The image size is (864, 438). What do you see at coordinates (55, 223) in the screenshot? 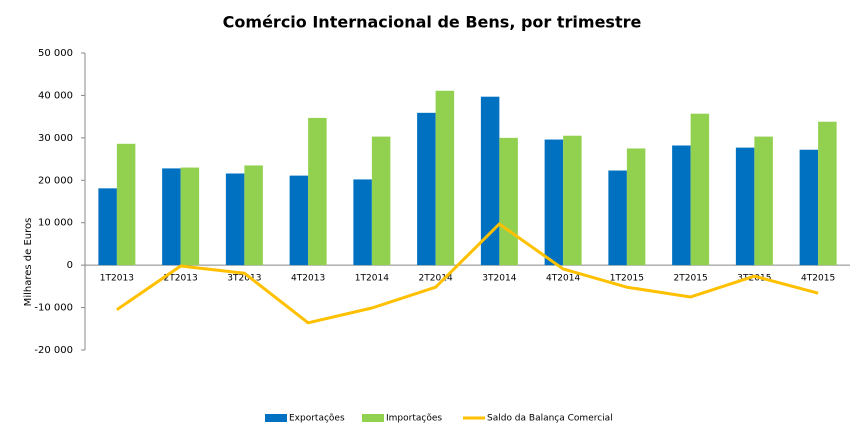
I see `y-tick-label: 10 000` at bounding box center [55, 223].